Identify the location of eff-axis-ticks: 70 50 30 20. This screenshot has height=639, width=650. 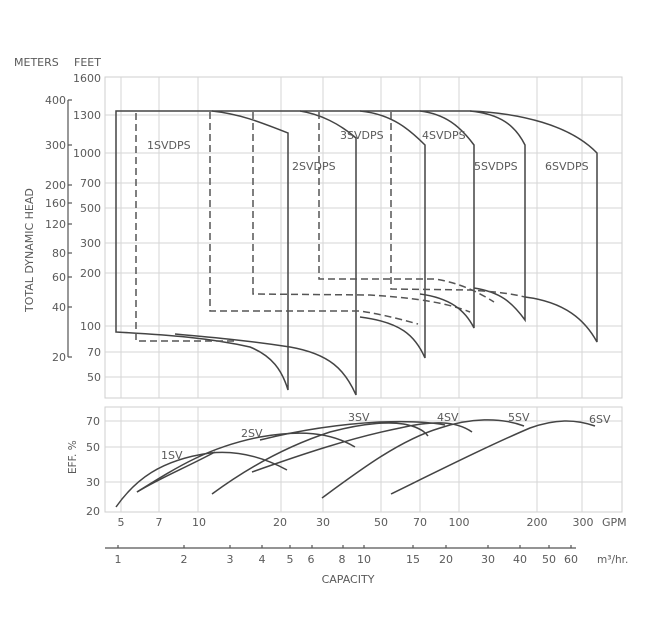
(93, 466).